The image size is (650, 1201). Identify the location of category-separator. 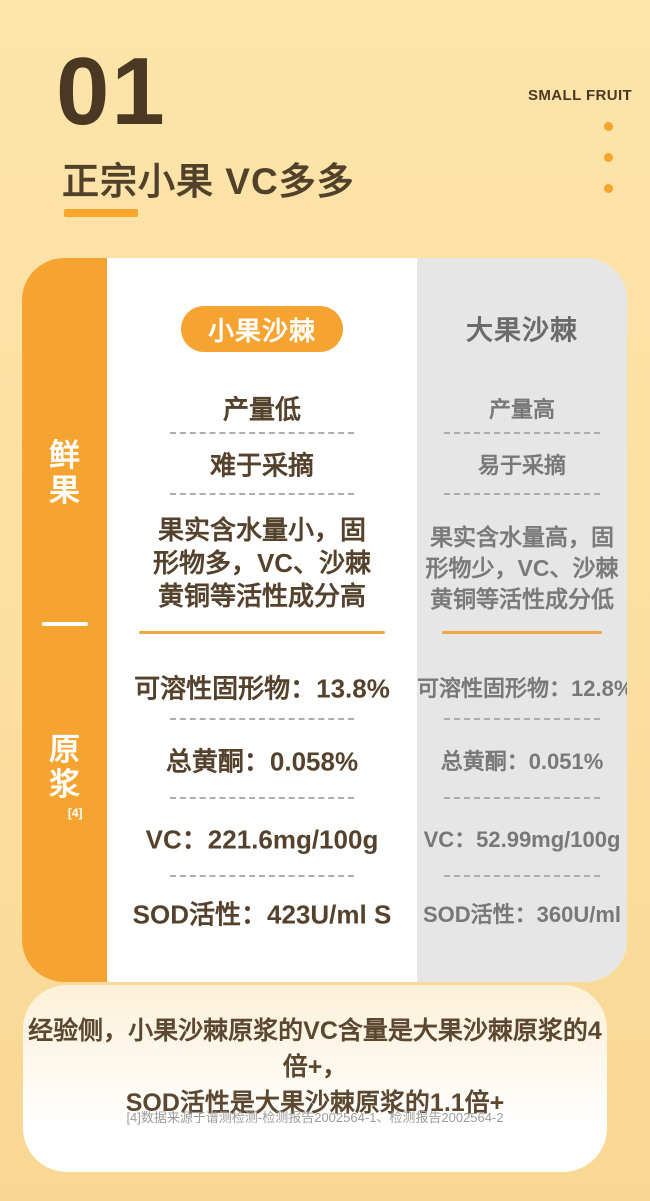
(64, 624).